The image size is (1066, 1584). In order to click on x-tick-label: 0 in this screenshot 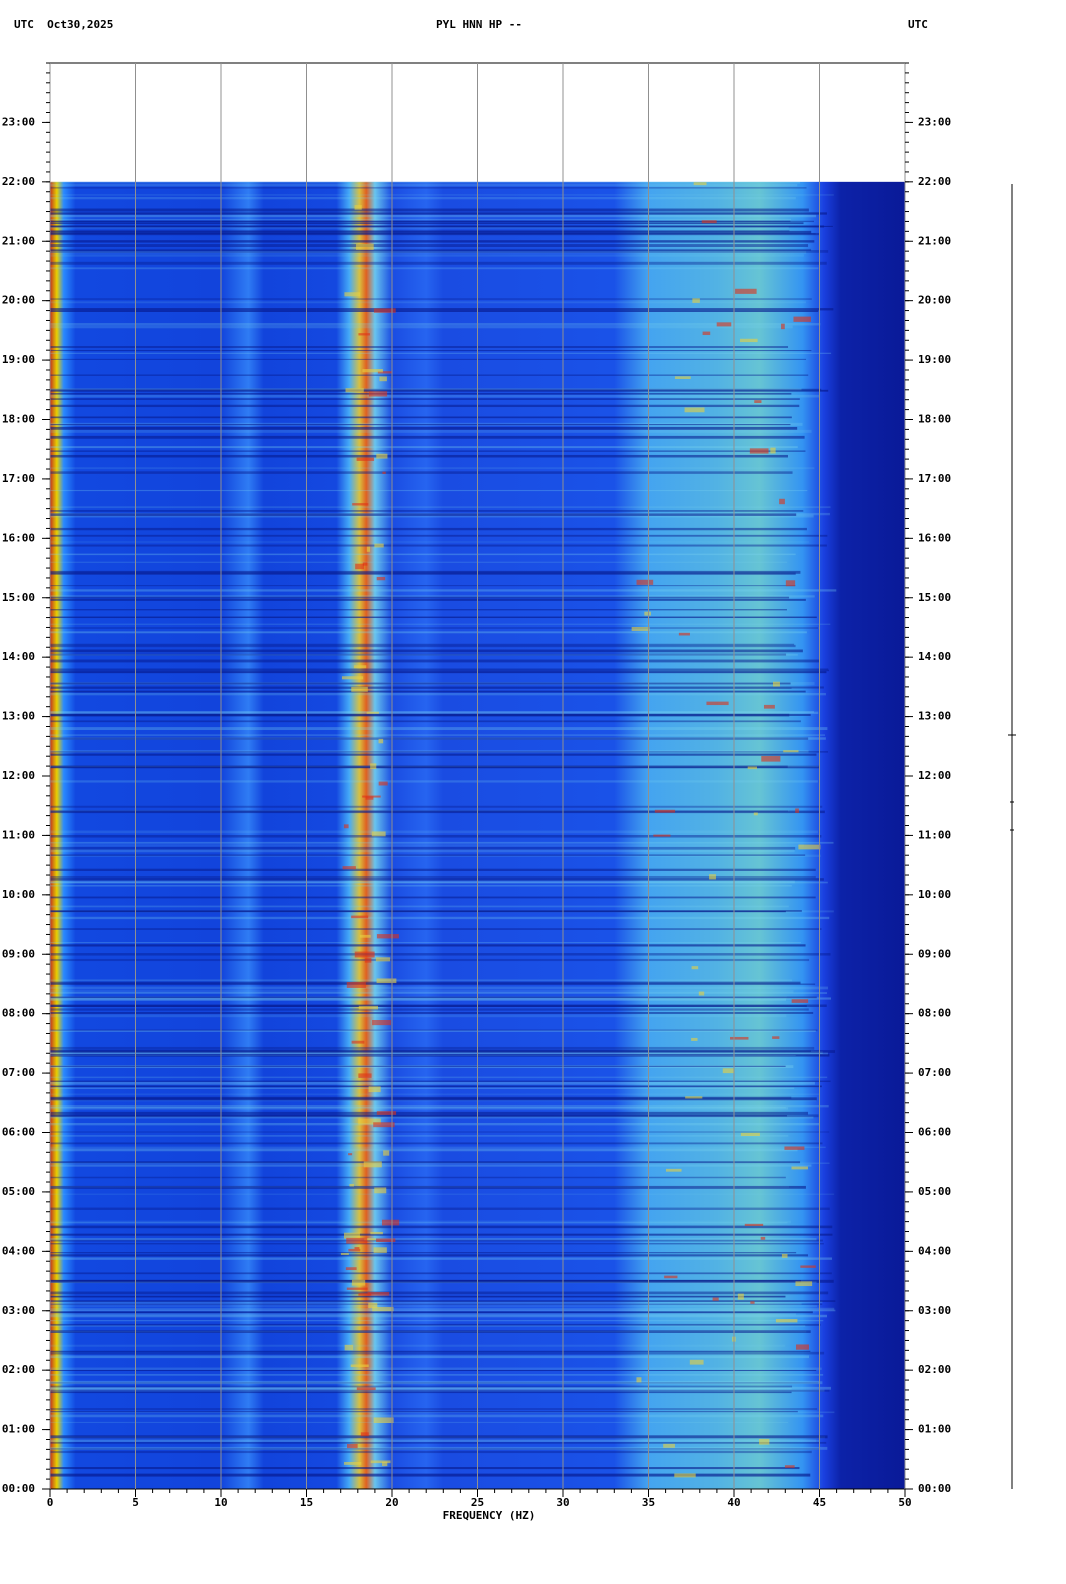, I will do `click(50, 1502)`.